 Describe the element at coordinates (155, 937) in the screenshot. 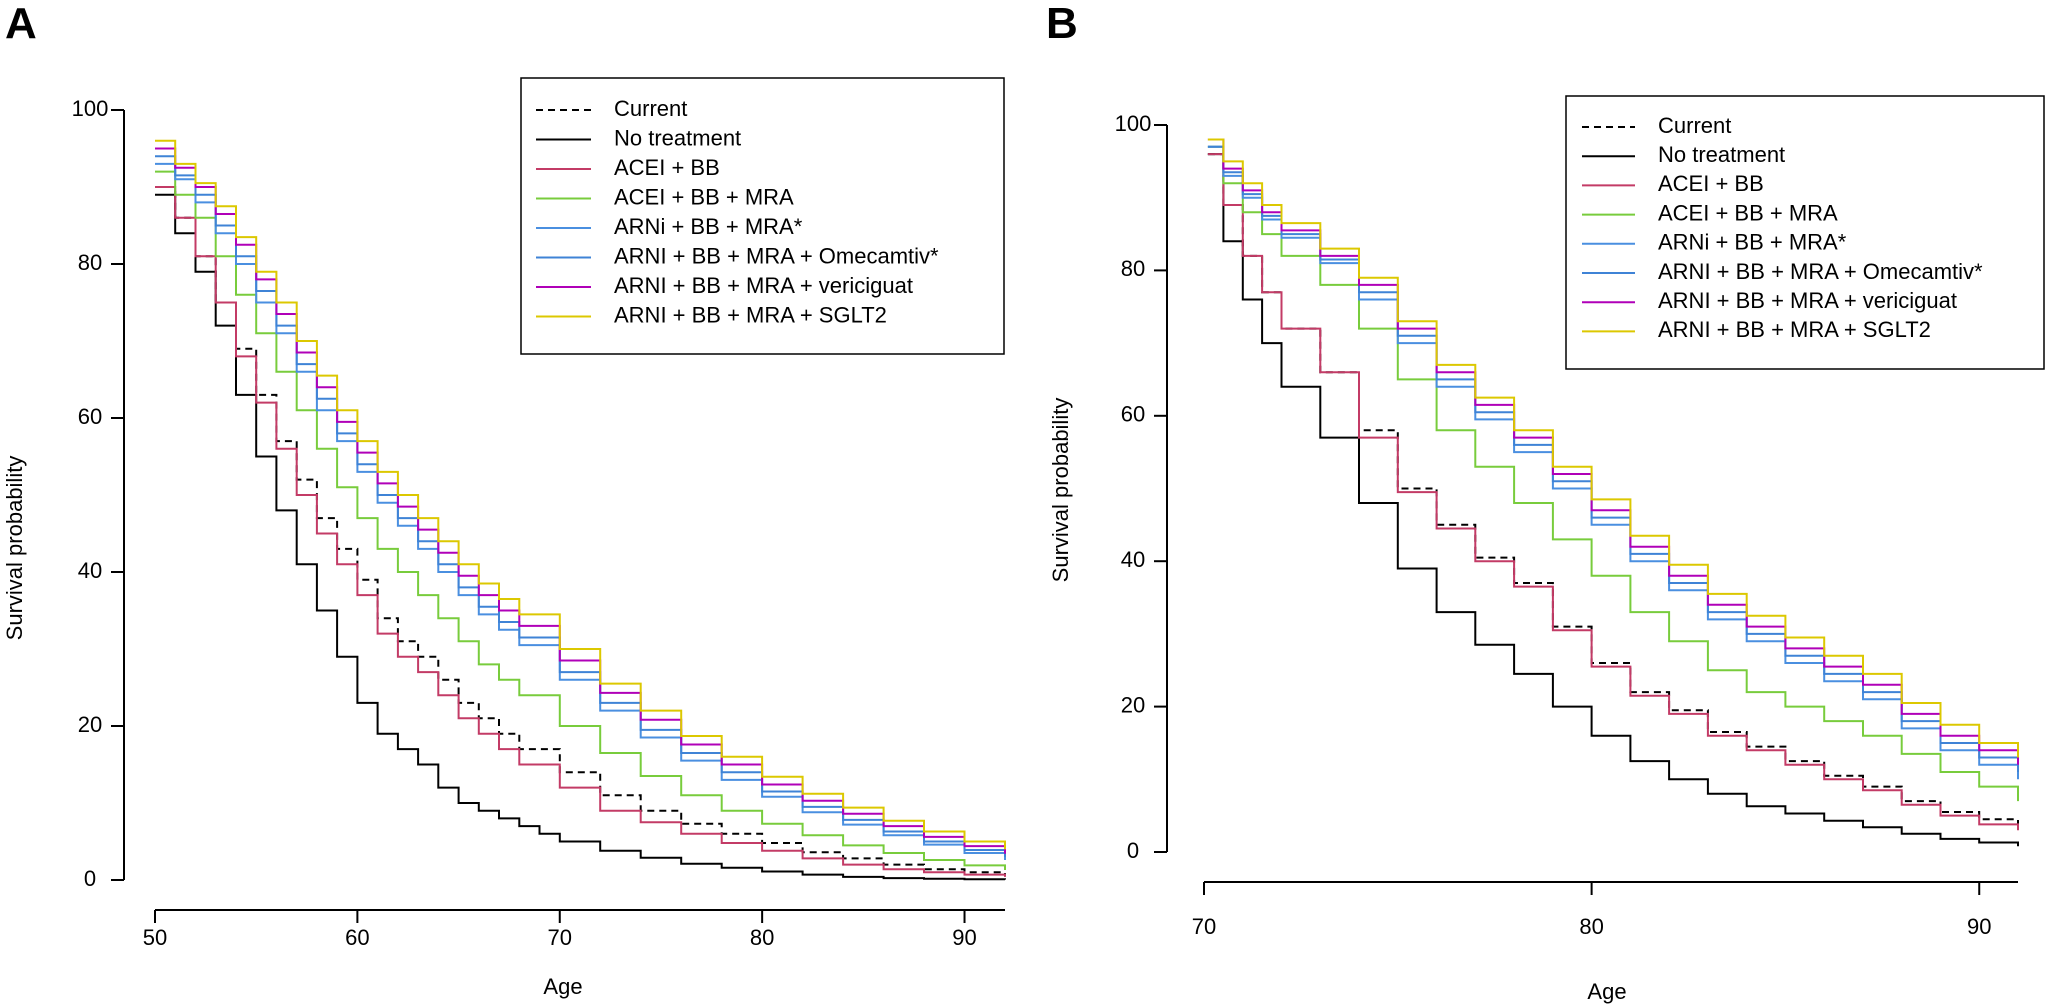

I see `x-tick-label: 50` at that location.